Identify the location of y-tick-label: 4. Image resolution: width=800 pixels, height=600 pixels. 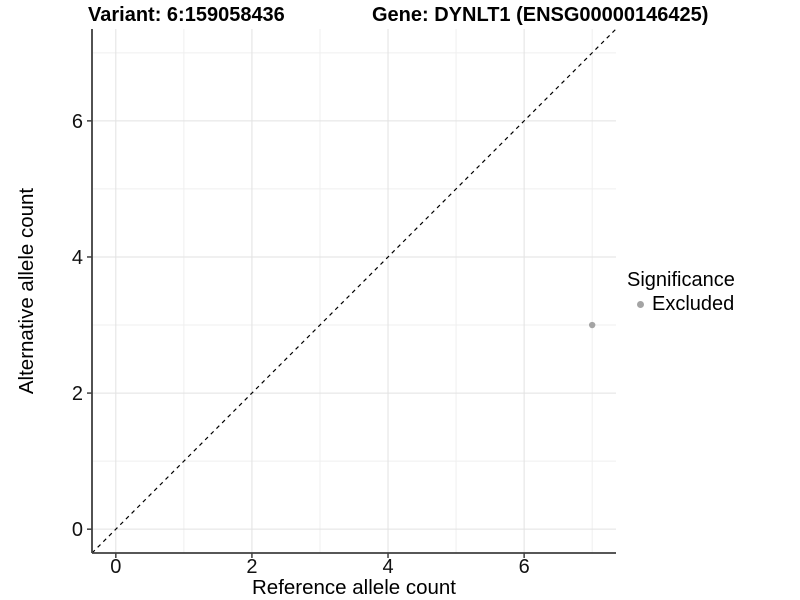
(77, 258).